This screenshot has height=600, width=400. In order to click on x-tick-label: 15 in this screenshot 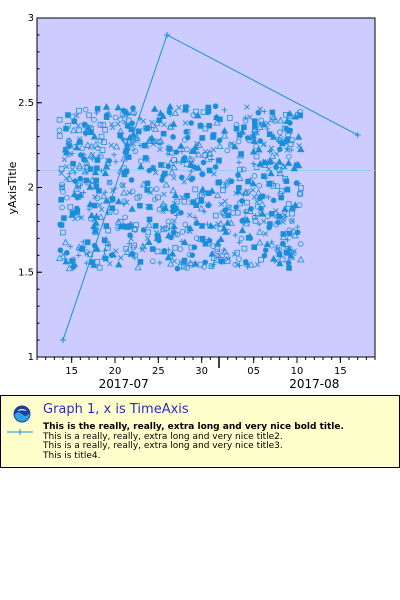, I will do `click(340, 371)`.